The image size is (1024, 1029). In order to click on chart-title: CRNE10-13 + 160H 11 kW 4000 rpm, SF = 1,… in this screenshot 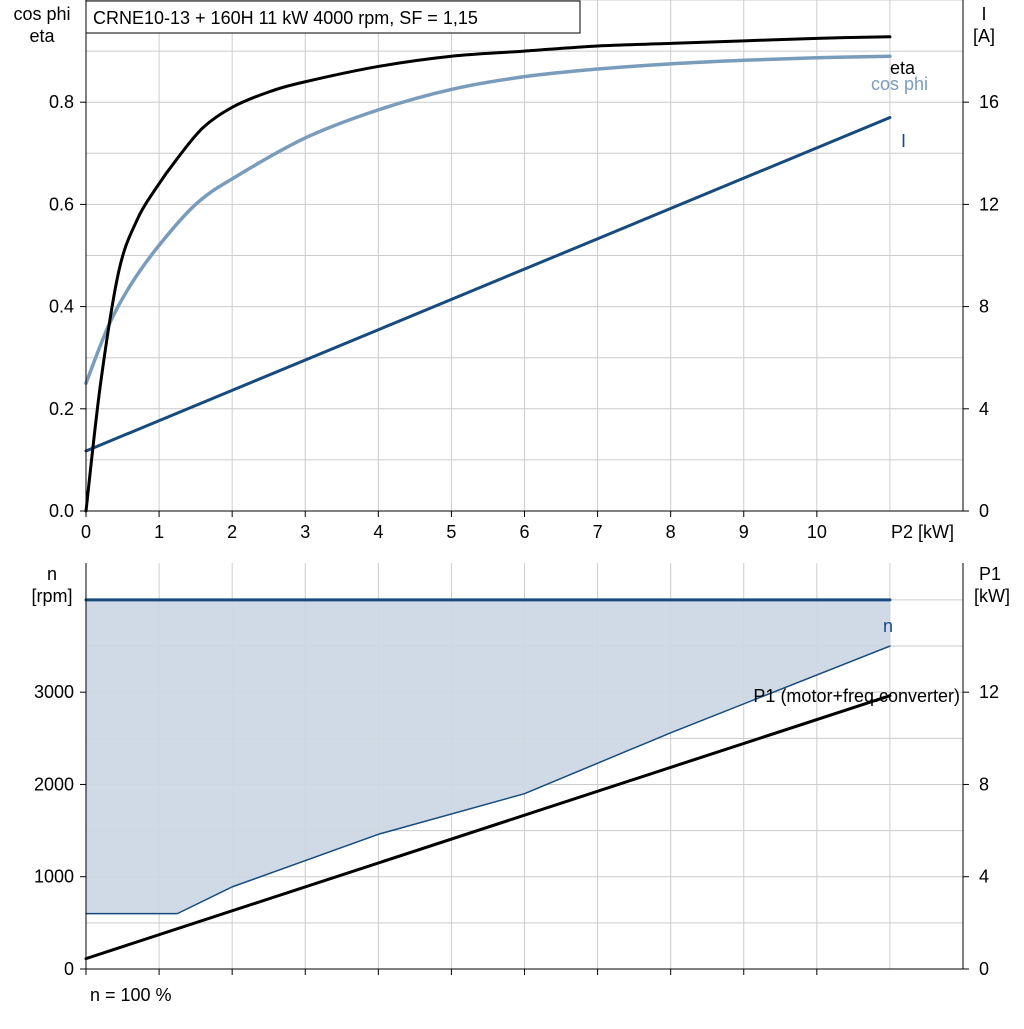, I will do `click(285, 18)`.